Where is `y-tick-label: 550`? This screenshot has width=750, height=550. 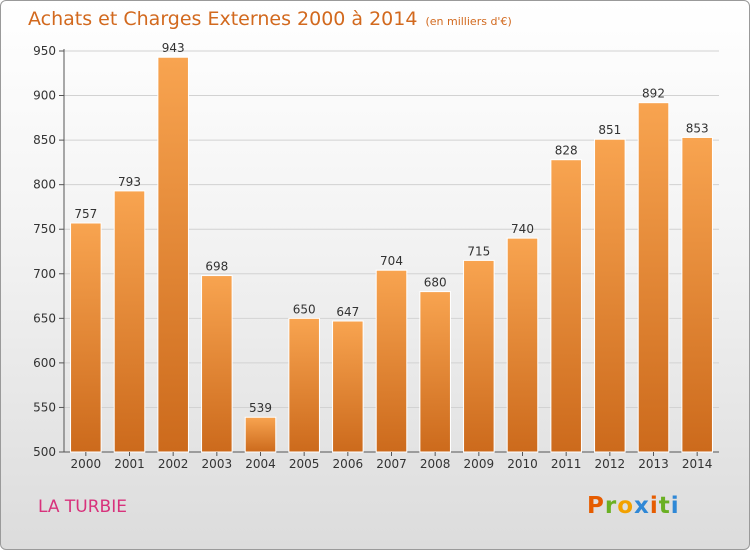
y-tick-label: 550 is located at coordinates (44, 407).